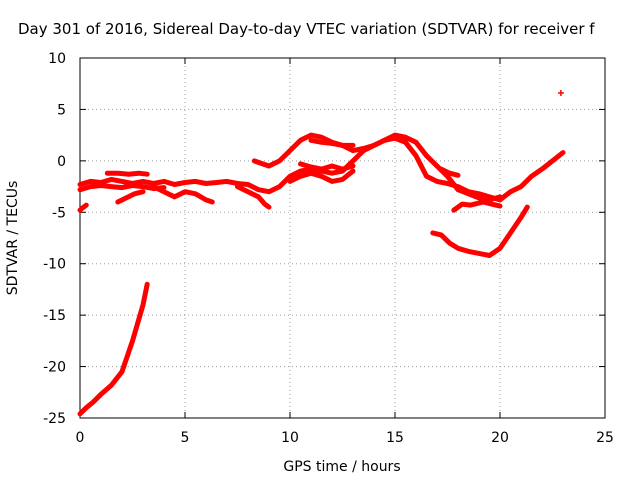  I want to click on x-tick-label: 20, so click(500, 438).